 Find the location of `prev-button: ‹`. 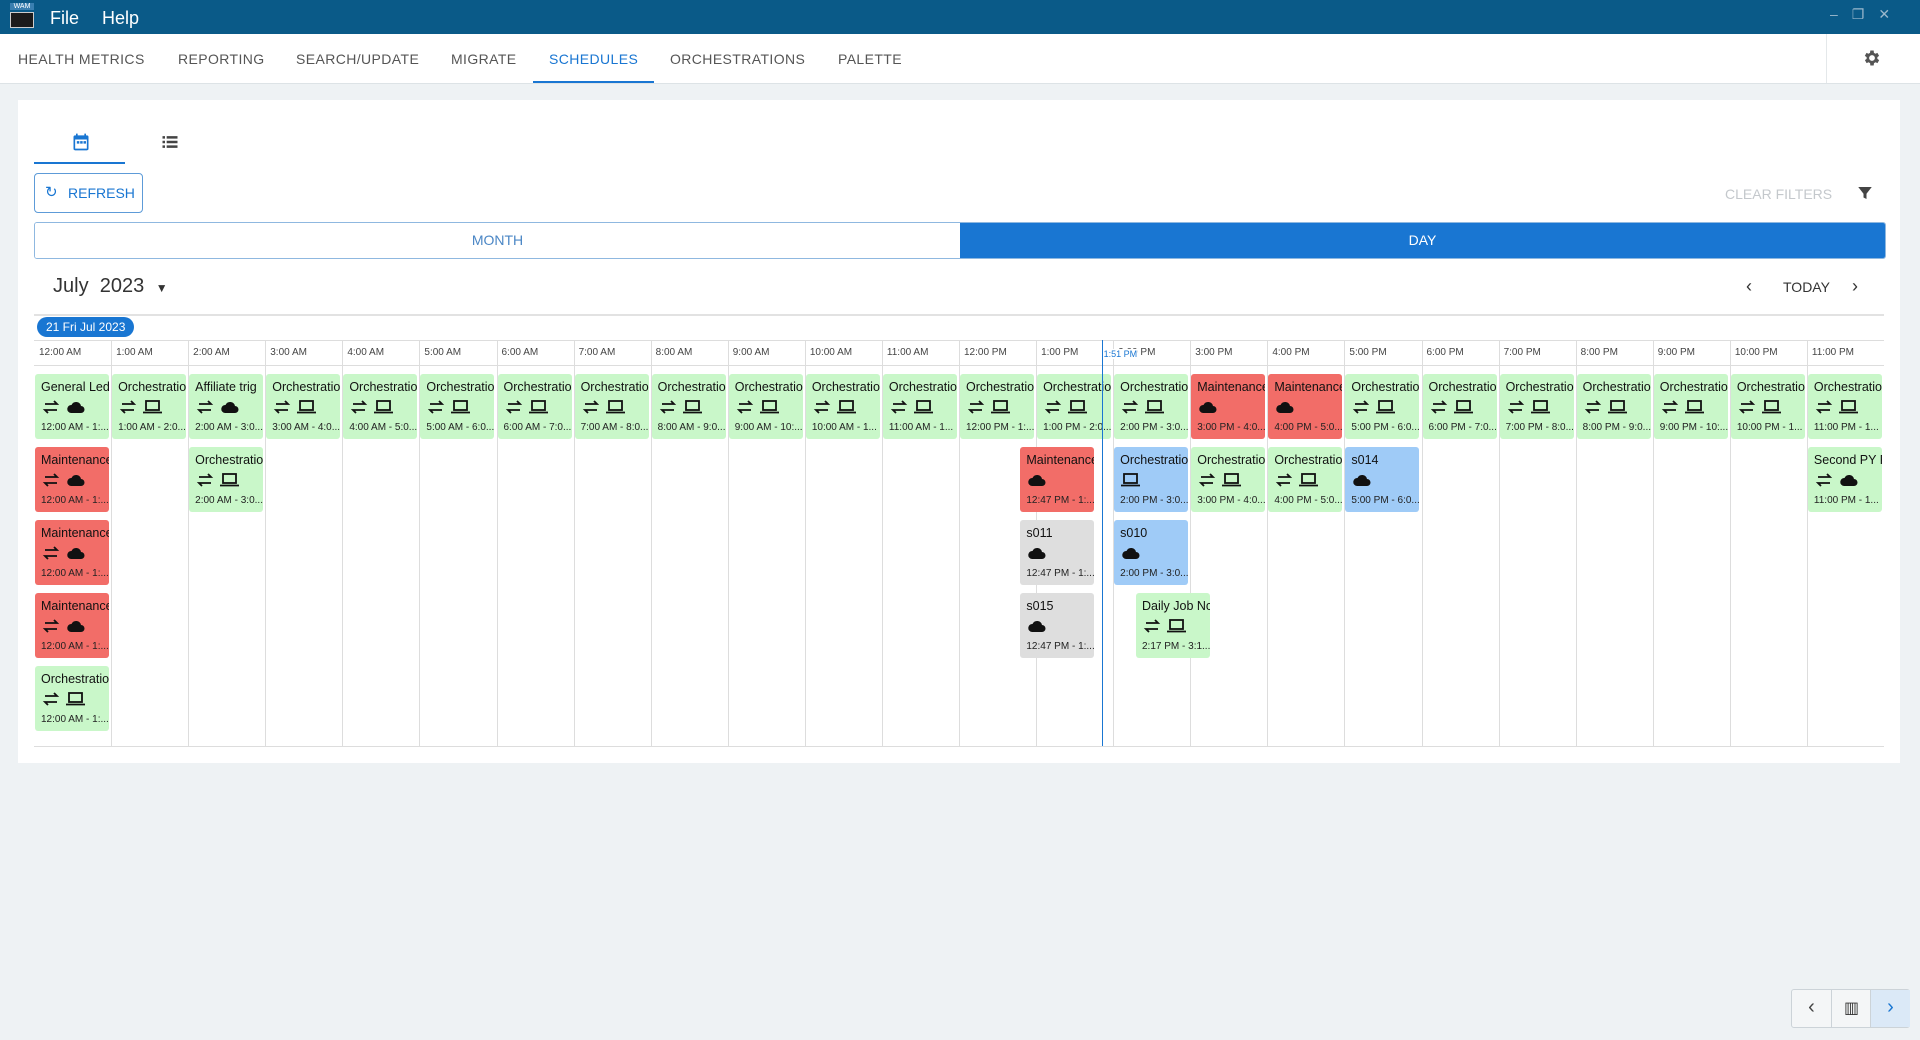

prev-button: ‹ is located at coordinates (1749, 286).